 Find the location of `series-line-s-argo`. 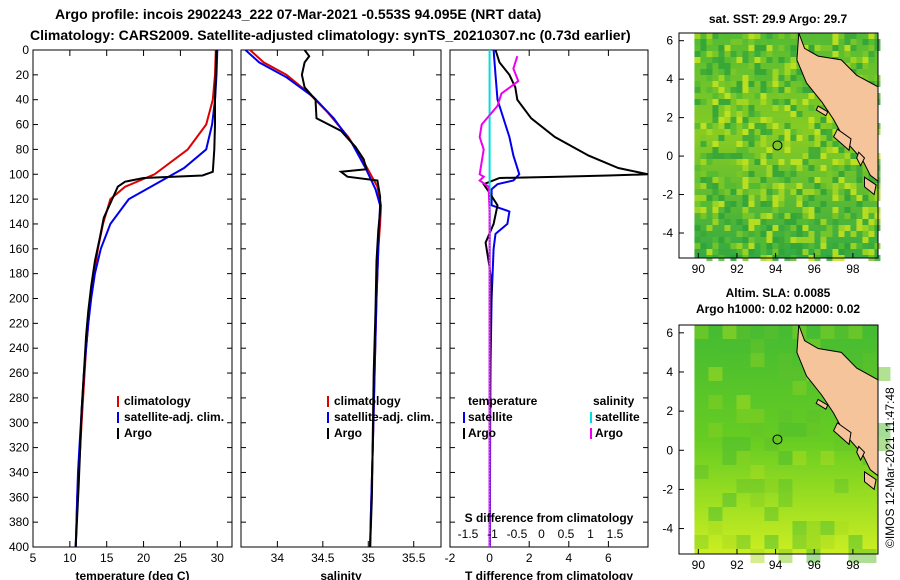

series-line-s-argo is located at coordinates (499, 301).